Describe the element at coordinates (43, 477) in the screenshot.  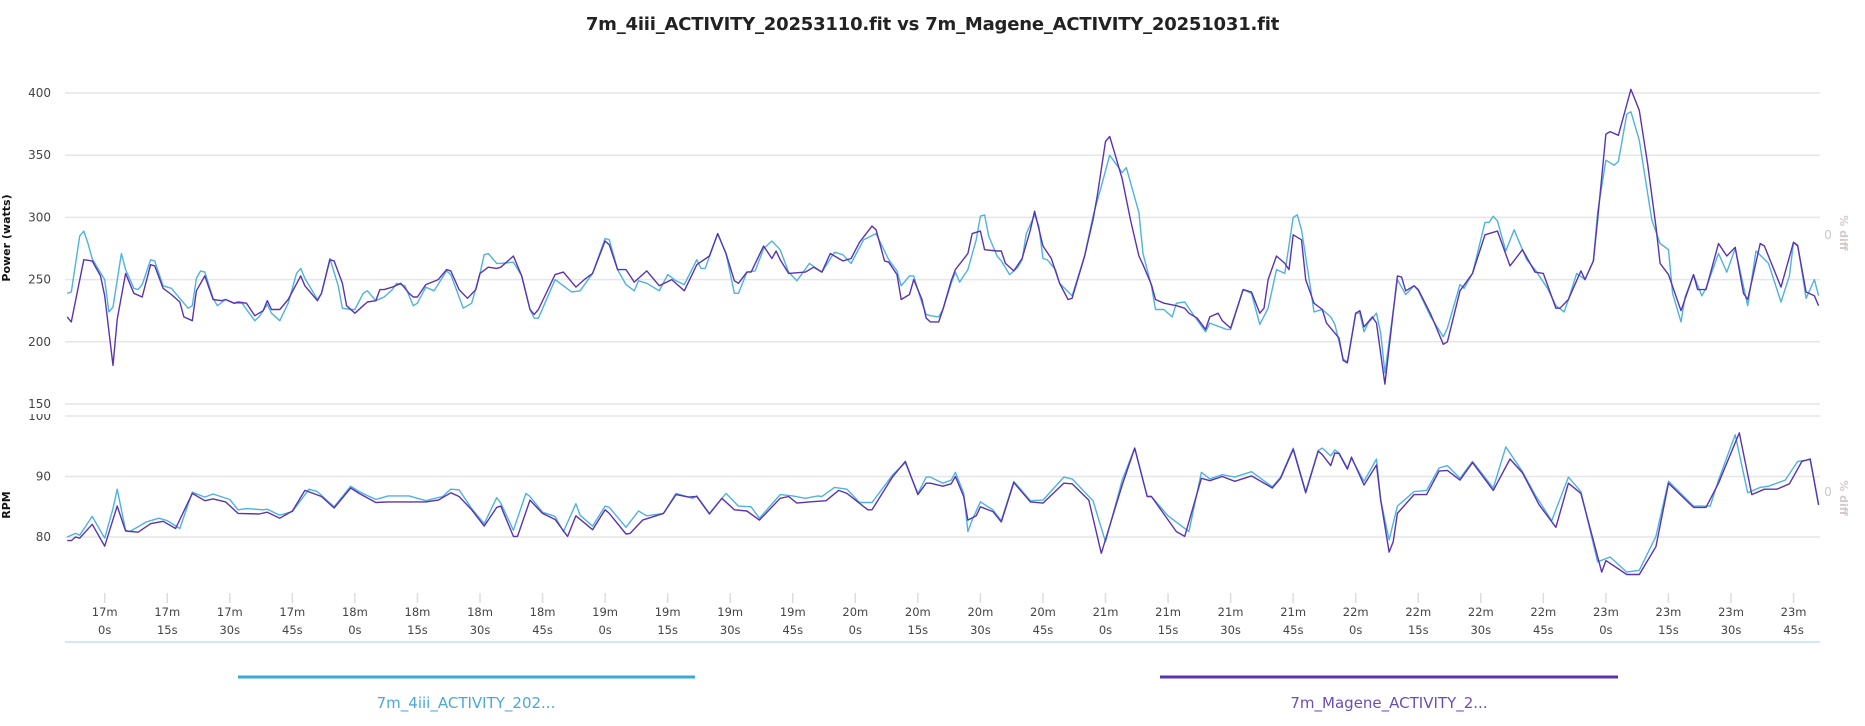
I see `rpm-y-tick-label: 90` at that location.